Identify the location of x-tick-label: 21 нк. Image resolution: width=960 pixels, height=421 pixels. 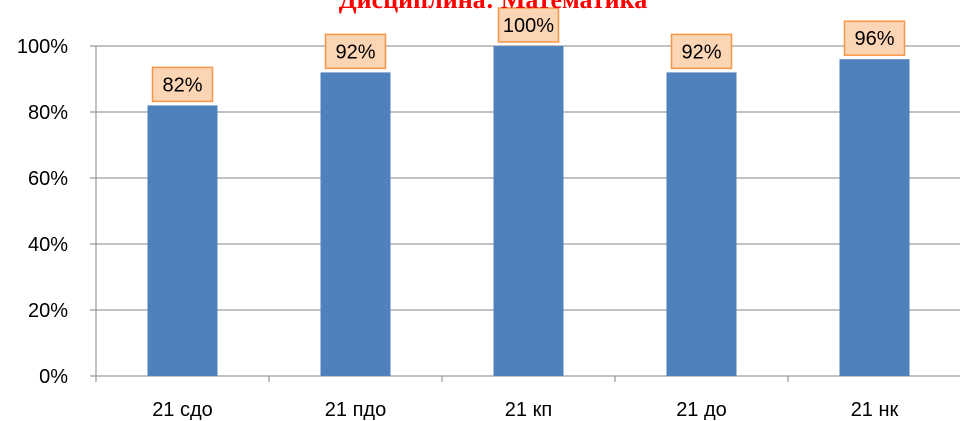
(875, 410).